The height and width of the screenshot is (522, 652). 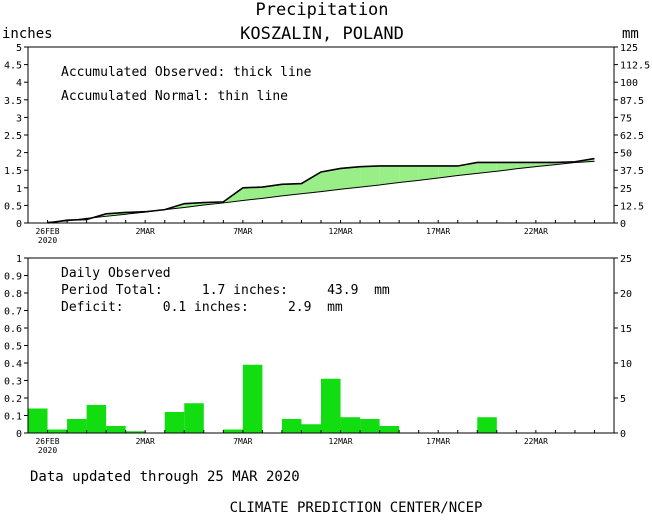 I want to click on daily-y2-tick-label: 20, so click(x=626, y=294).